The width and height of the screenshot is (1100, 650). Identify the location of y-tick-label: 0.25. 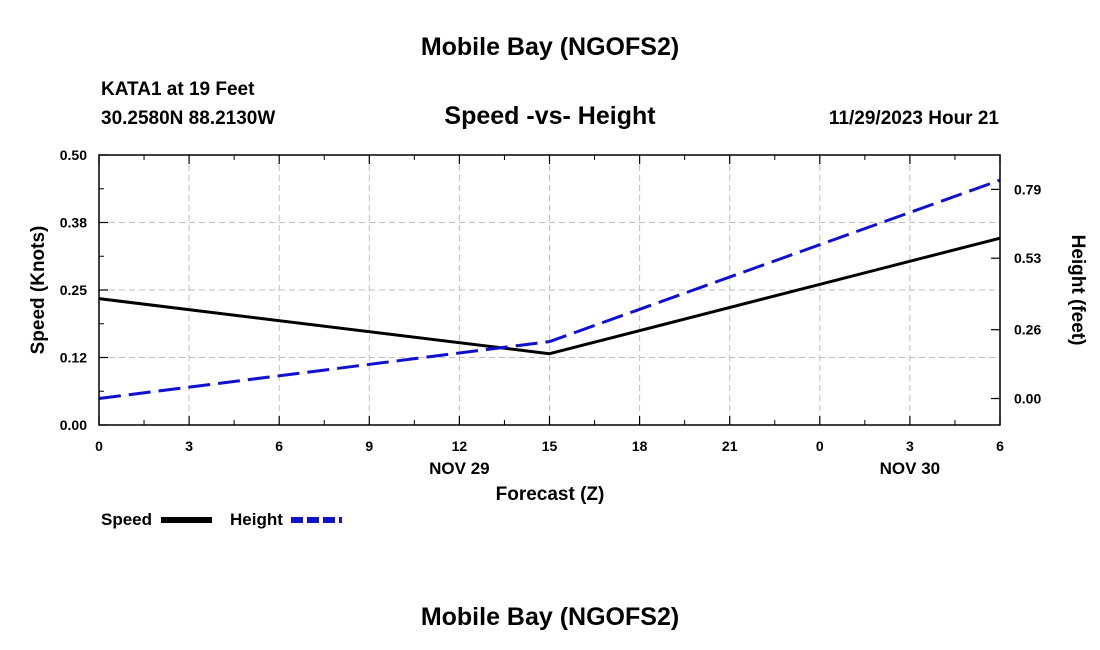
(73, 290).